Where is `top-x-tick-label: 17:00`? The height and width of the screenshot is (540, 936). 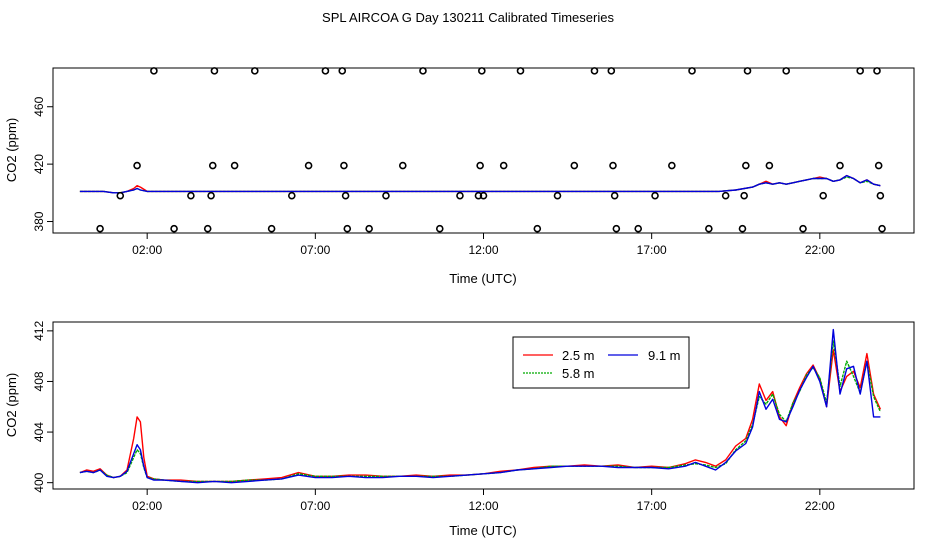 top-x-tick-label: 17:00 is located at coordinates (652, 250).